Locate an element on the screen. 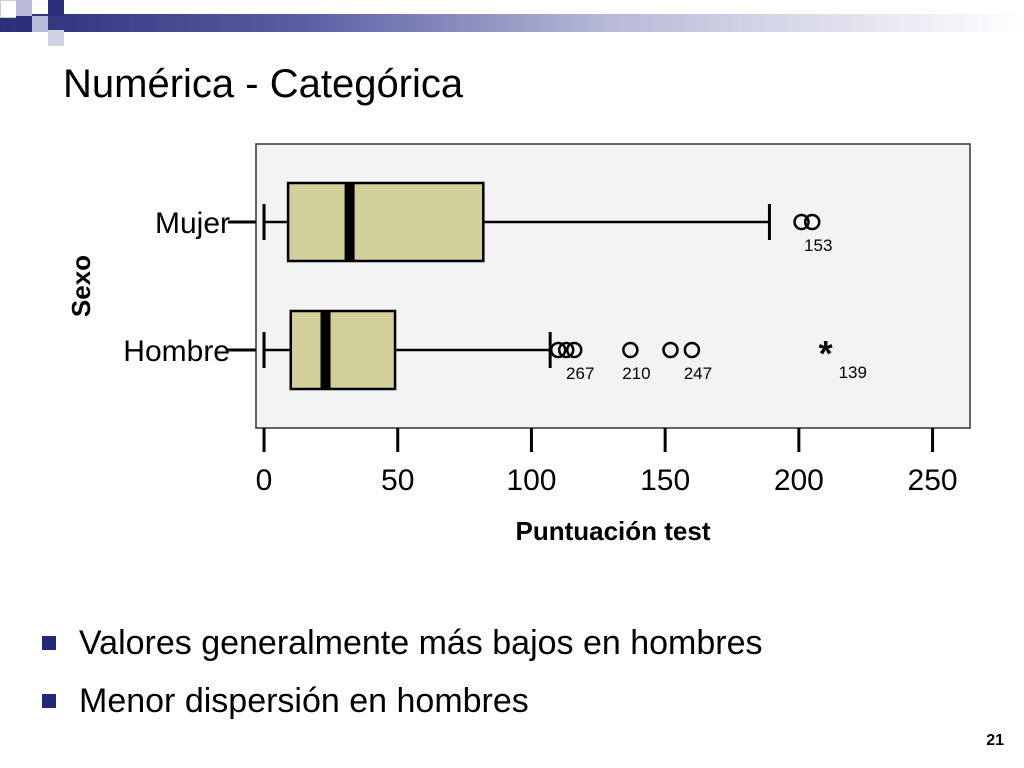 The height and width of the screenshot is (768, 1024). slide-header-decoration is located at coordinates (512, 23).